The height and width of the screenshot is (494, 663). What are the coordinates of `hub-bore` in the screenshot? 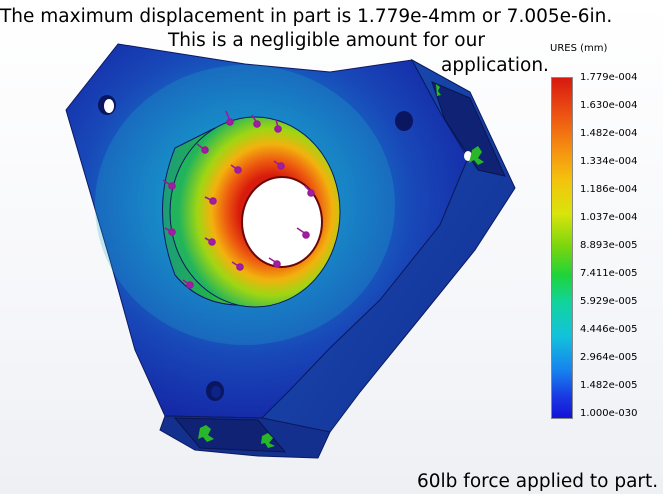 It's located at (282, 222).